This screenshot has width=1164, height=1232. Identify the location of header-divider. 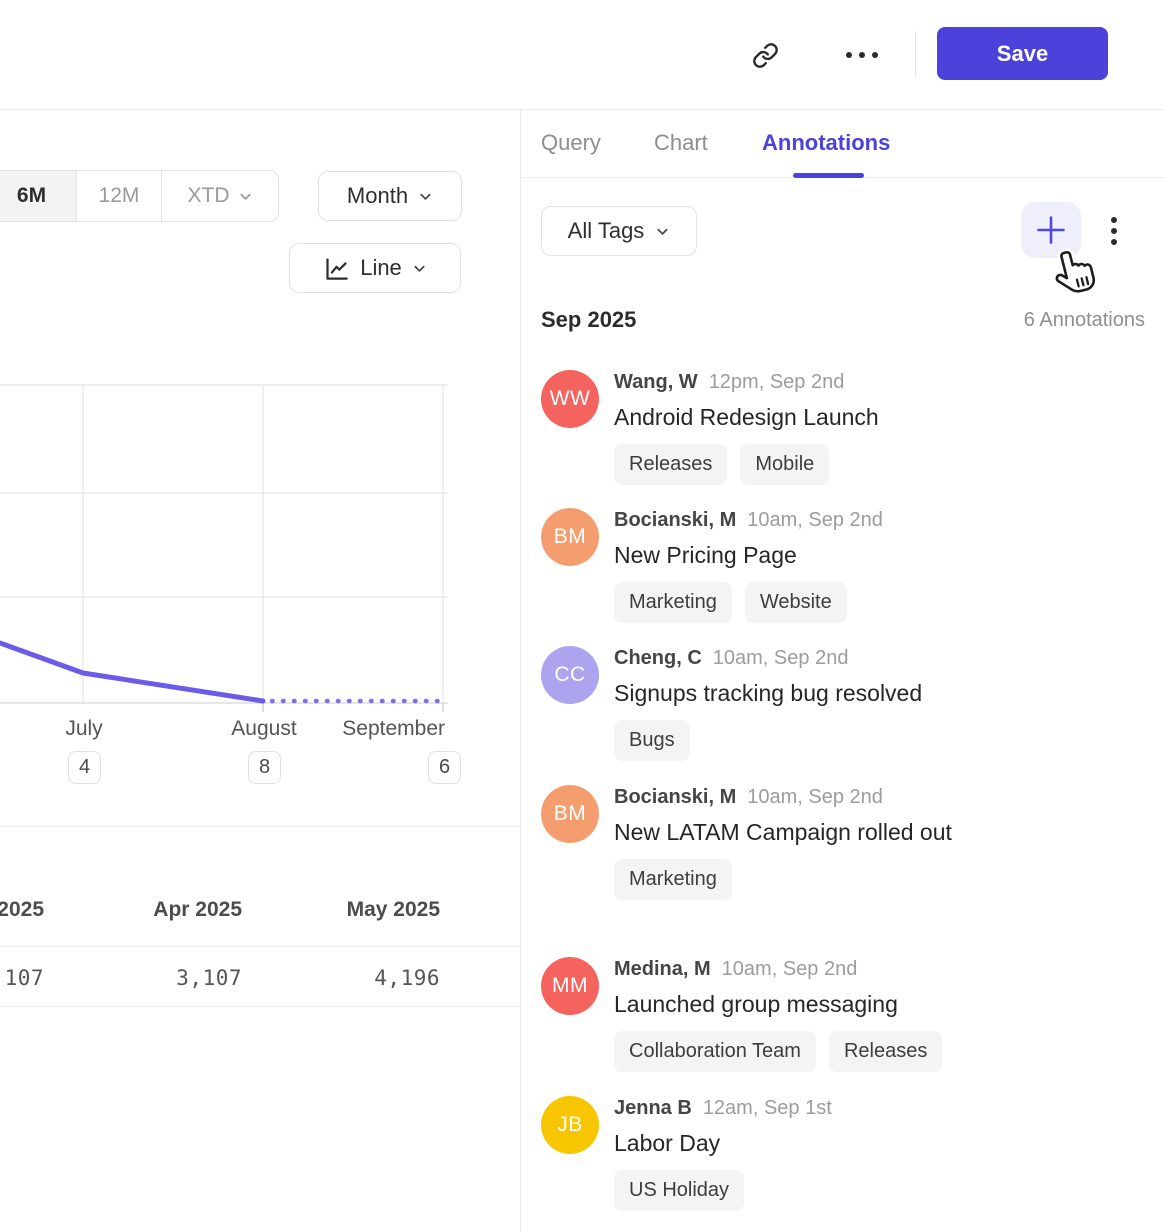
(915, 53).